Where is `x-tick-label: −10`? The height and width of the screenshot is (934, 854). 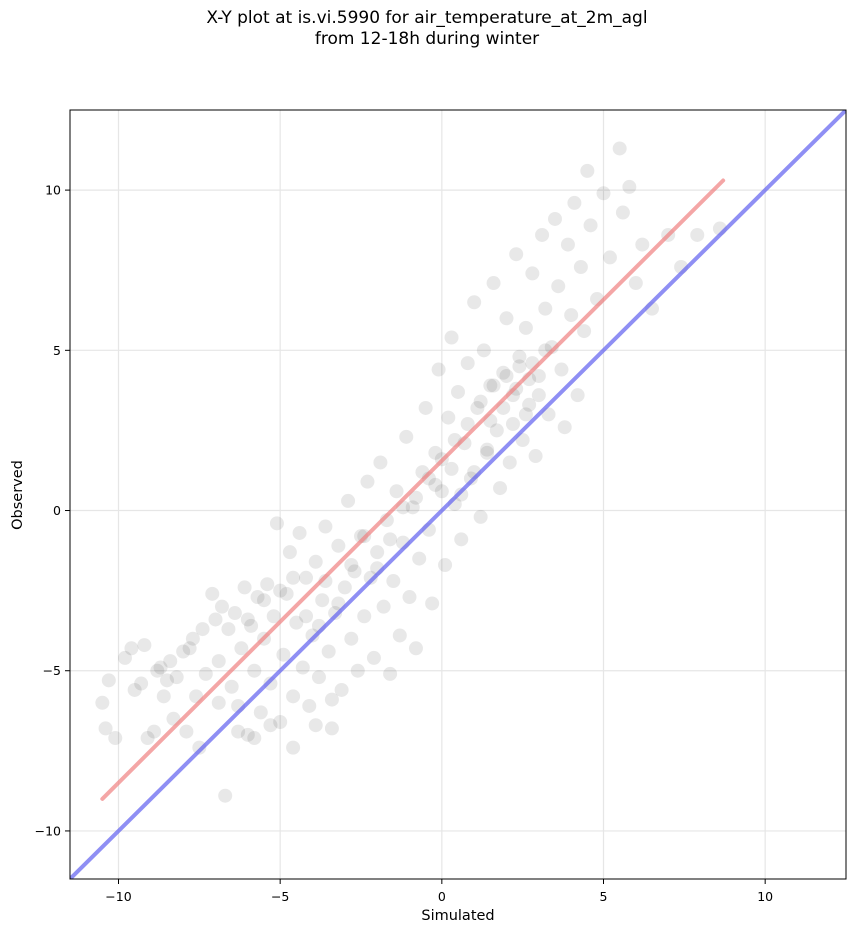 x-tick-label: −10 is located at coordinates (118, 896).